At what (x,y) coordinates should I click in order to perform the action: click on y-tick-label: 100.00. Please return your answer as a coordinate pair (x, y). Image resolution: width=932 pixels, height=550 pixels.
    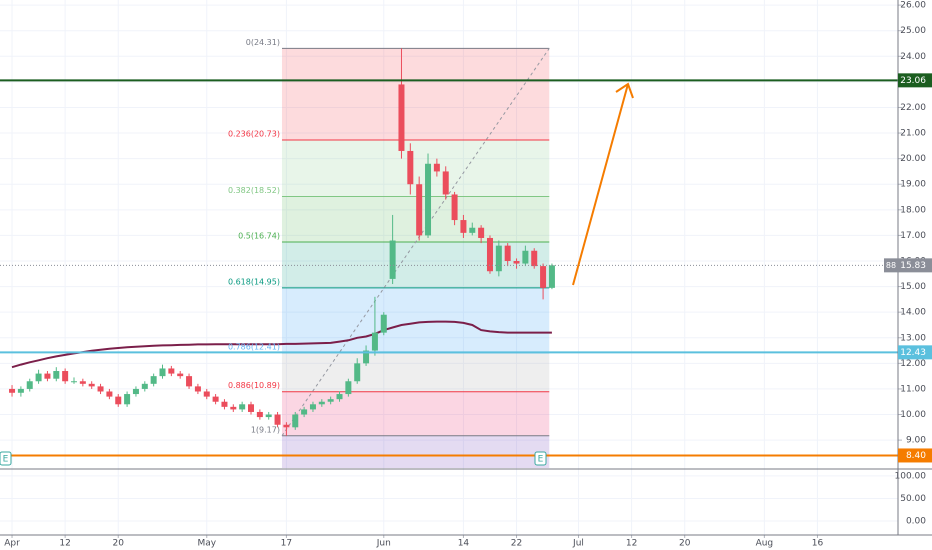
    Looking at the image, I should click on (911, 476).